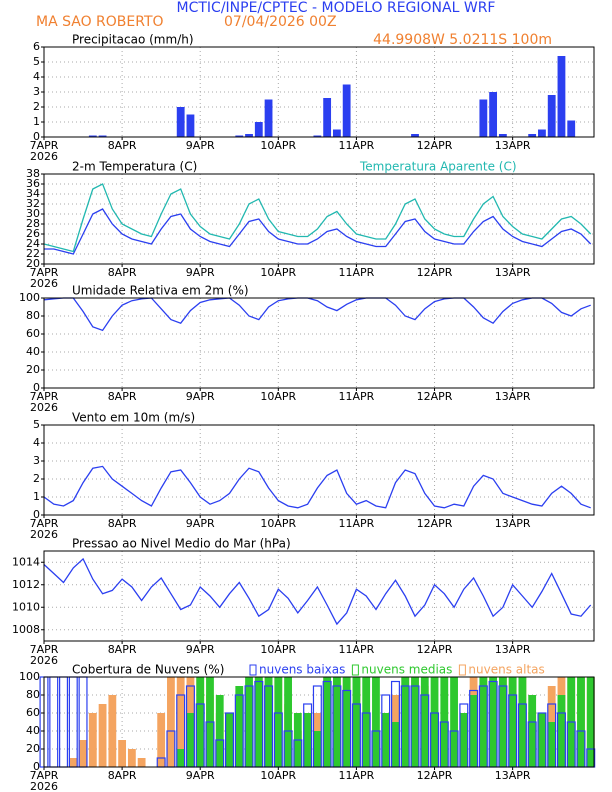  Describe the element at coordinates (280, 22) in the screenshot. I see `run-time: 07/04/2026 00Z` at that location.